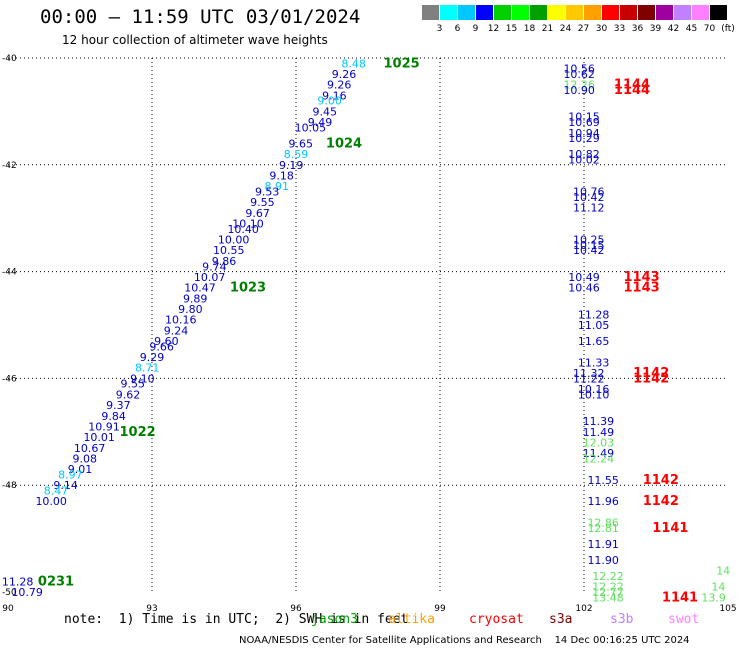 Image resolution: width=740 pixels, height=650 pixels. Describe the element at coordinates (133, 384) in the screenshot. I see `wave-height-value: 9.55` at that location.